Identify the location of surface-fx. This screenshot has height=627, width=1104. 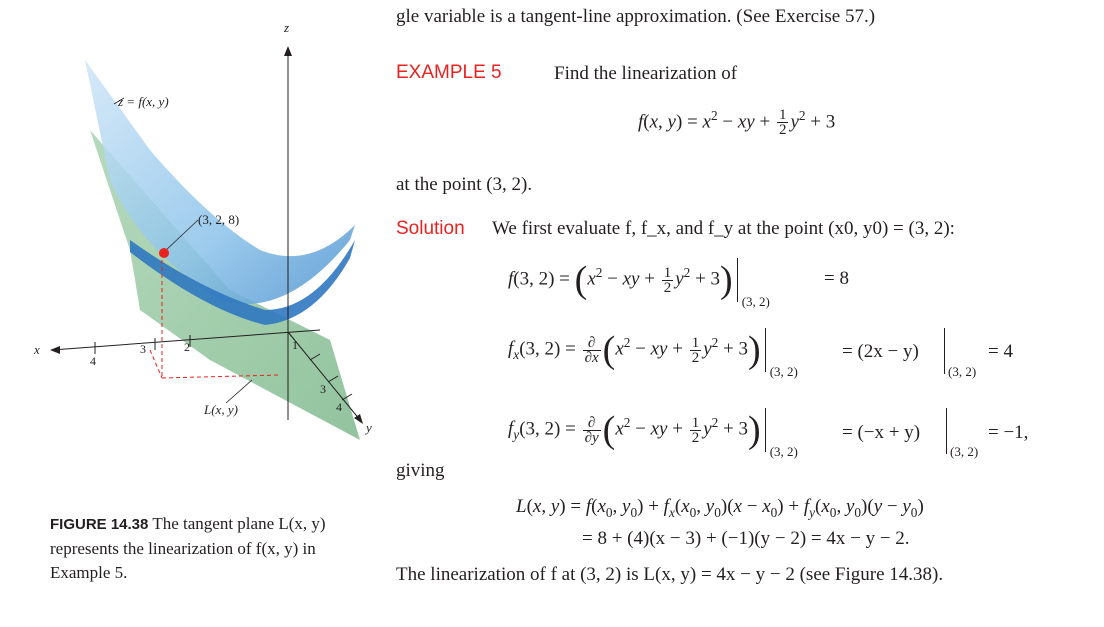
(220, 182).